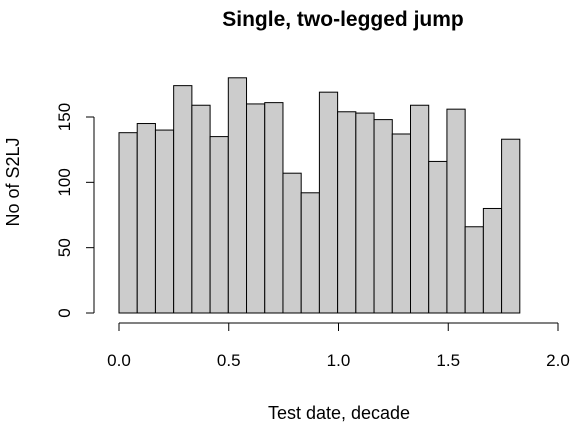 This screenshot has height=426, width=582. I want to click on x-tick-label: 0.5, so click(229, 360).